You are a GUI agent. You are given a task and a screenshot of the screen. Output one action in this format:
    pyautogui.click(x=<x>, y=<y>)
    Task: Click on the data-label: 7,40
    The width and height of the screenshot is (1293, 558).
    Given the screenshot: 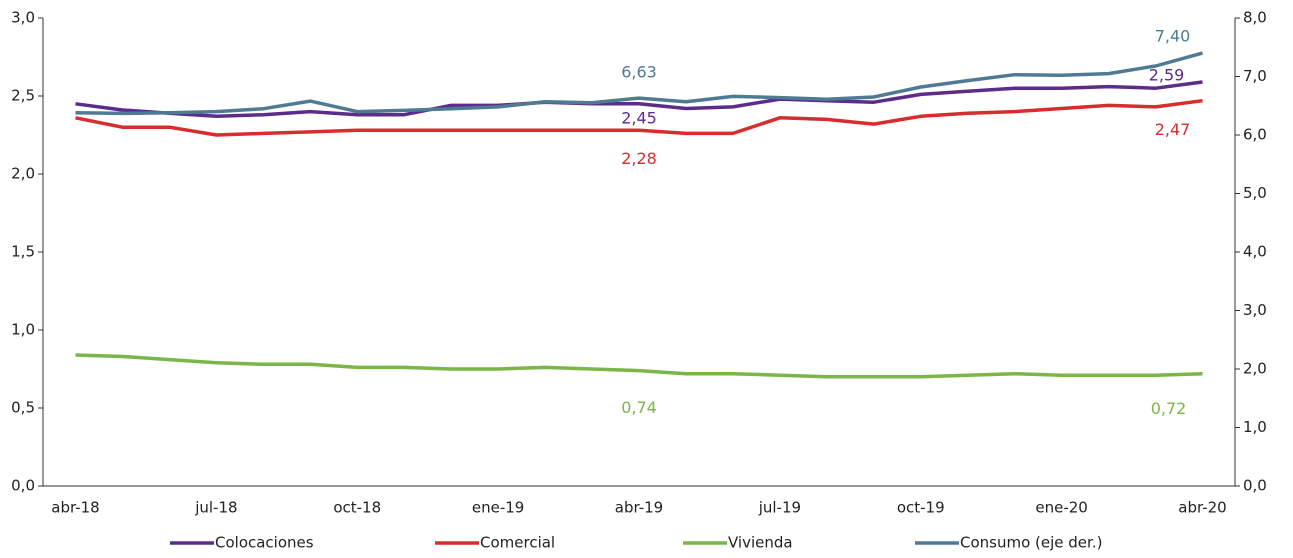 What is the action you would take?
    pyautogui.click(x=1173, y=36)
    